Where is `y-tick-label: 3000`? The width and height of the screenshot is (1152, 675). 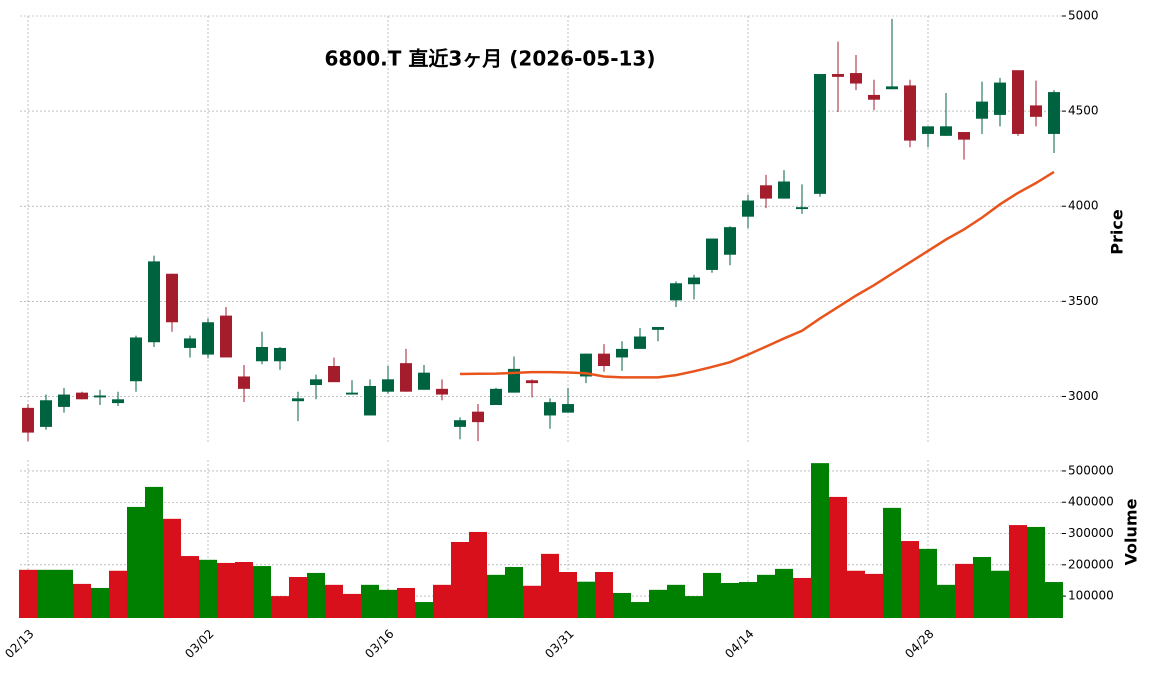 y-tick-label: 3000 is located at coordinates (1083, 396).